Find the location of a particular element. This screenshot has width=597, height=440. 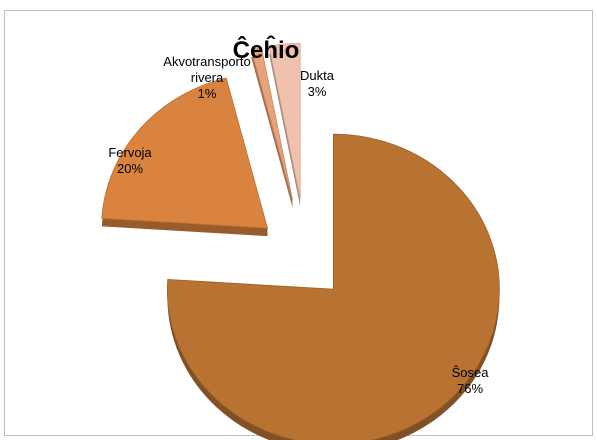

data-label-fervoja: Fervoja 20% is located at coordinates (130, 160).